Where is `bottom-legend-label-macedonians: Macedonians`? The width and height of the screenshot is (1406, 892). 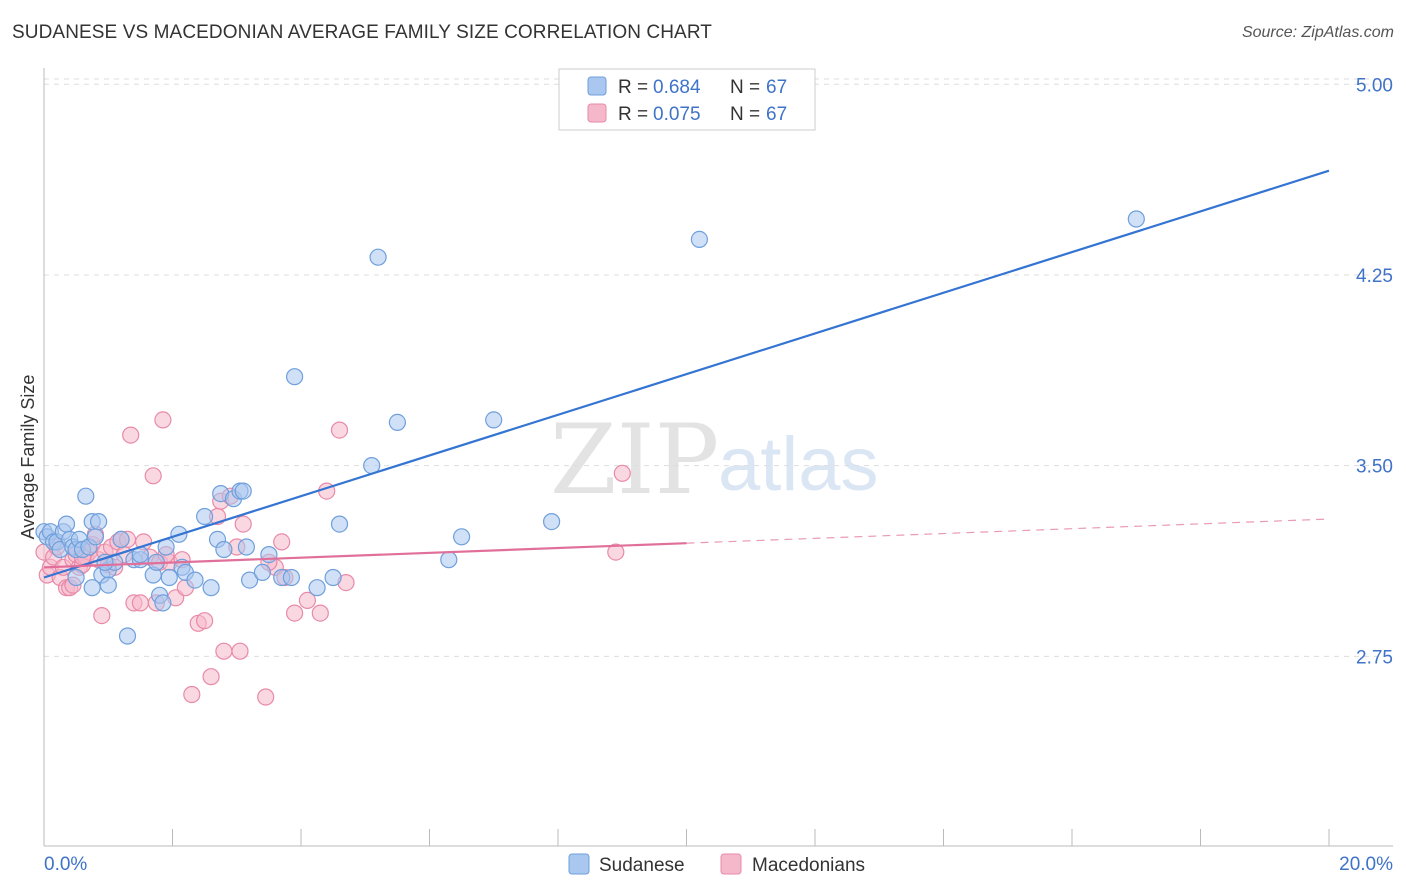 bottom-legend-label-macedonians: Macedonians is located at coordinates (808, 865).